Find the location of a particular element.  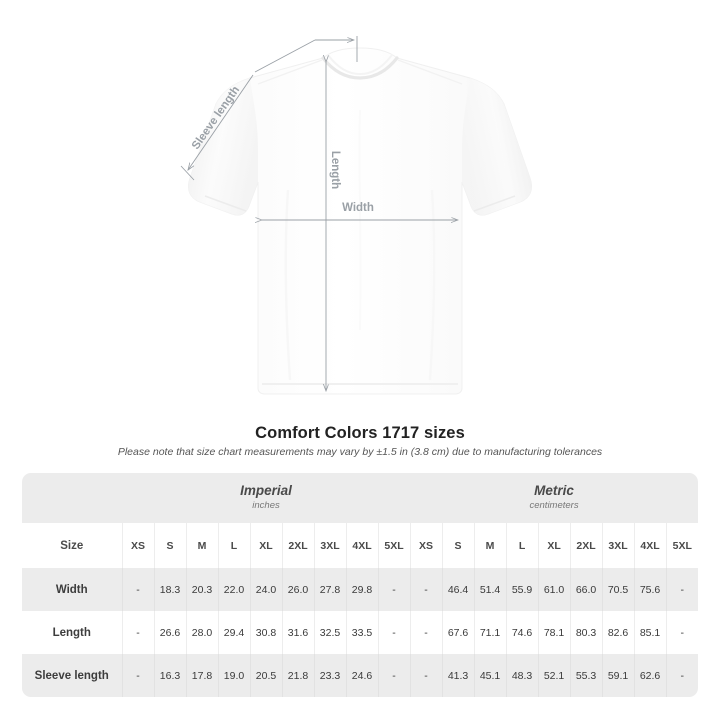

size-column-header-imperial-l: L is located at coordinates (234, 545).